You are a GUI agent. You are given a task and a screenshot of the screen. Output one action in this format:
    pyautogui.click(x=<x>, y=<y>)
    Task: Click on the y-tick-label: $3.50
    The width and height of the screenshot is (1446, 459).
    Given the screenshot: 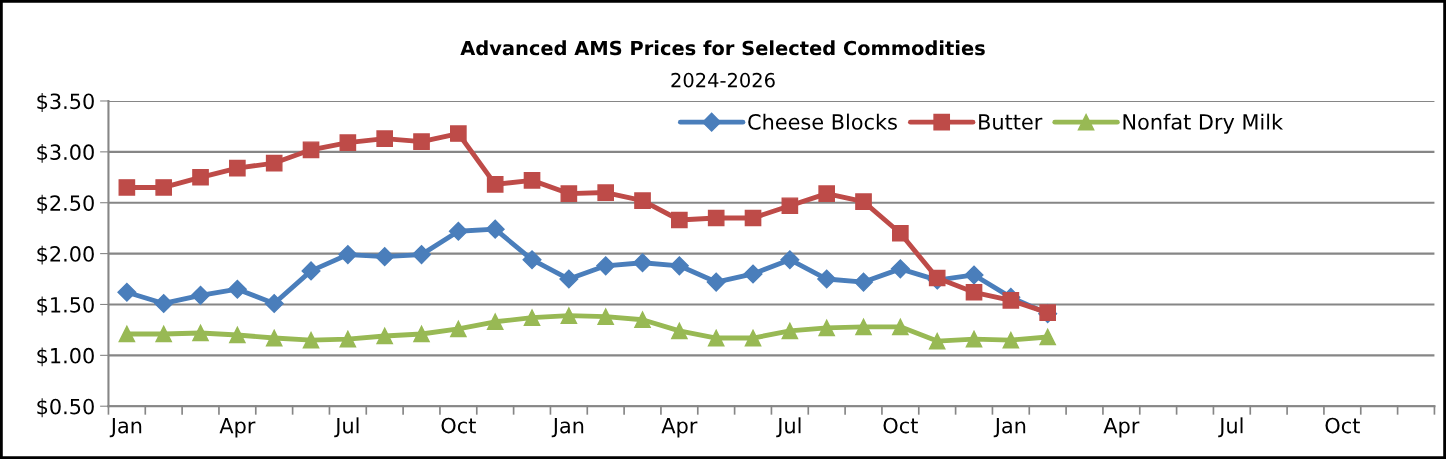 What is the action you would take?
    pyautogui.click(x=65, y=102)
    